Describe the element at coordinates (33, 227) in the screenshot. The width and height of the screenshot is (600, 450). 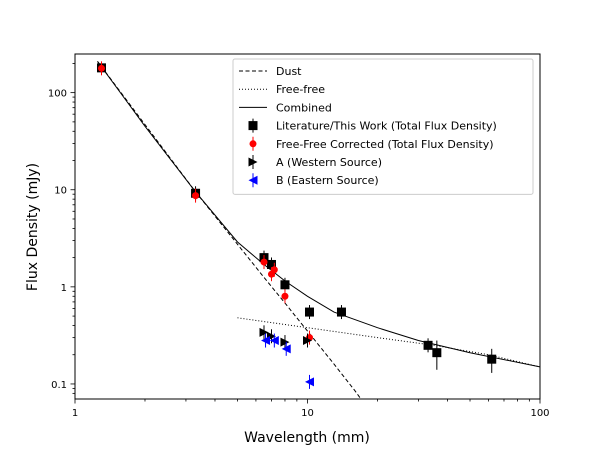
I see `y-axis-label: Flux Density (mJy)` at that location.